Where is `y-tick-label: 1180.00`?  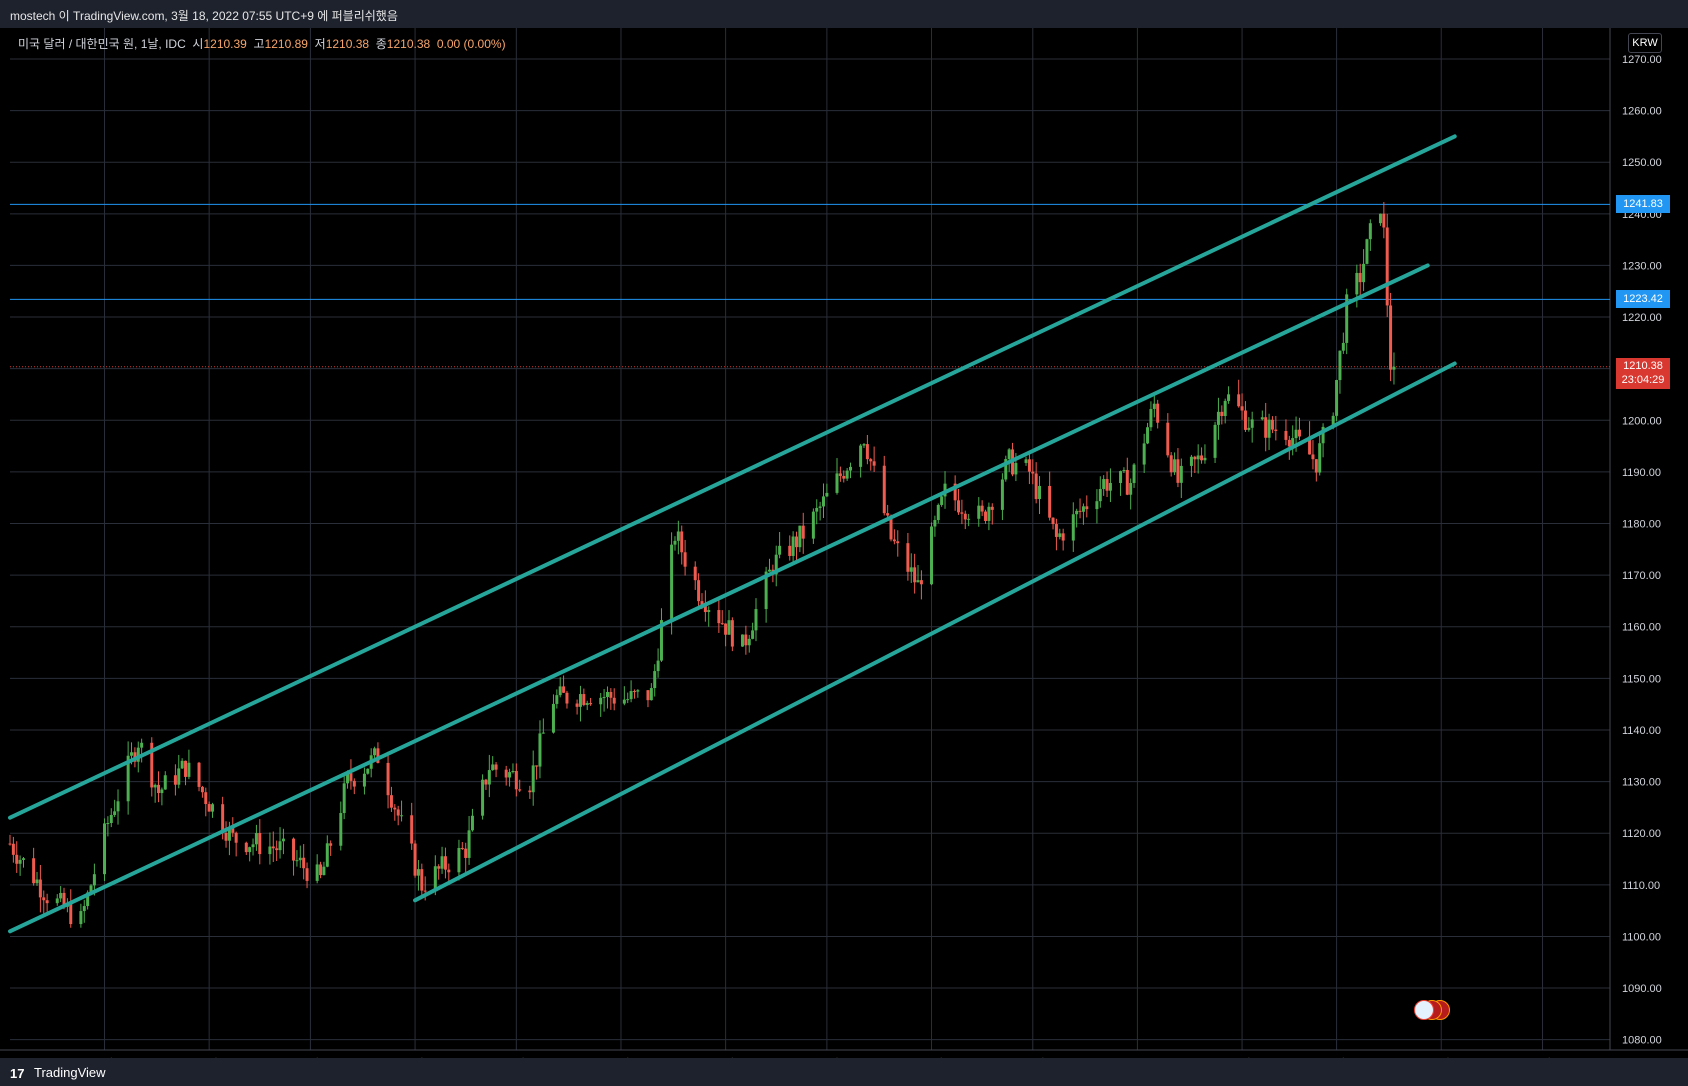 y-tick-label: 1180.00 is located at coordinates (1641, 525).